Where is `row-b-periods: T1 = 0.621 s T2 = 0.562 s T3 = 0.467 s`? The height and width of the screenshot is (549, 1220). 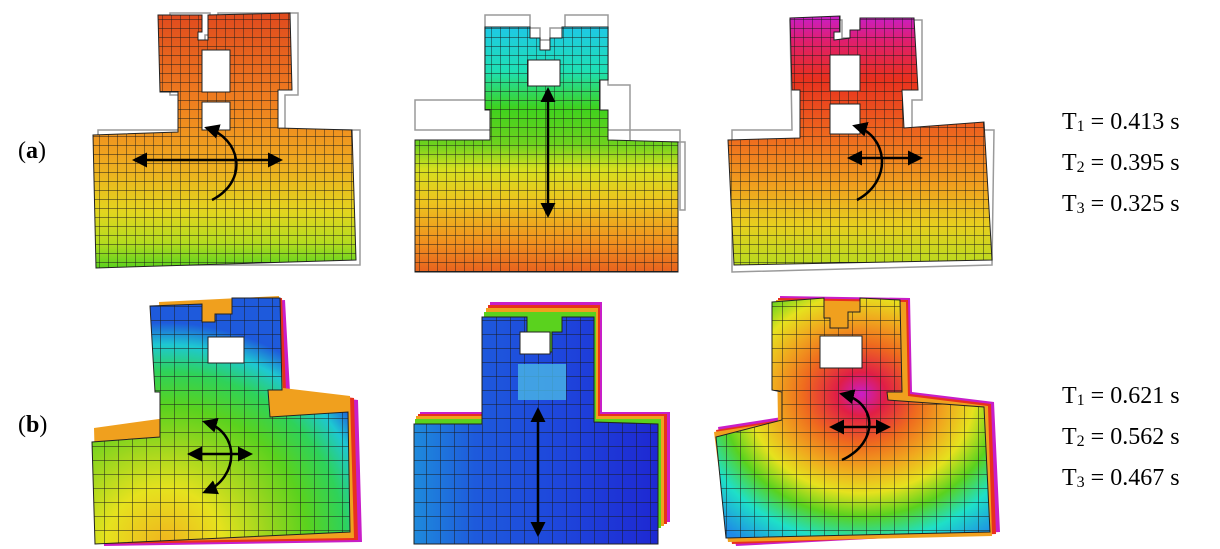
row-b-periods: T1 = 0.621 s T2 = 0.562 s T3 = 0.467 s is located at coordinates (1121, 439).